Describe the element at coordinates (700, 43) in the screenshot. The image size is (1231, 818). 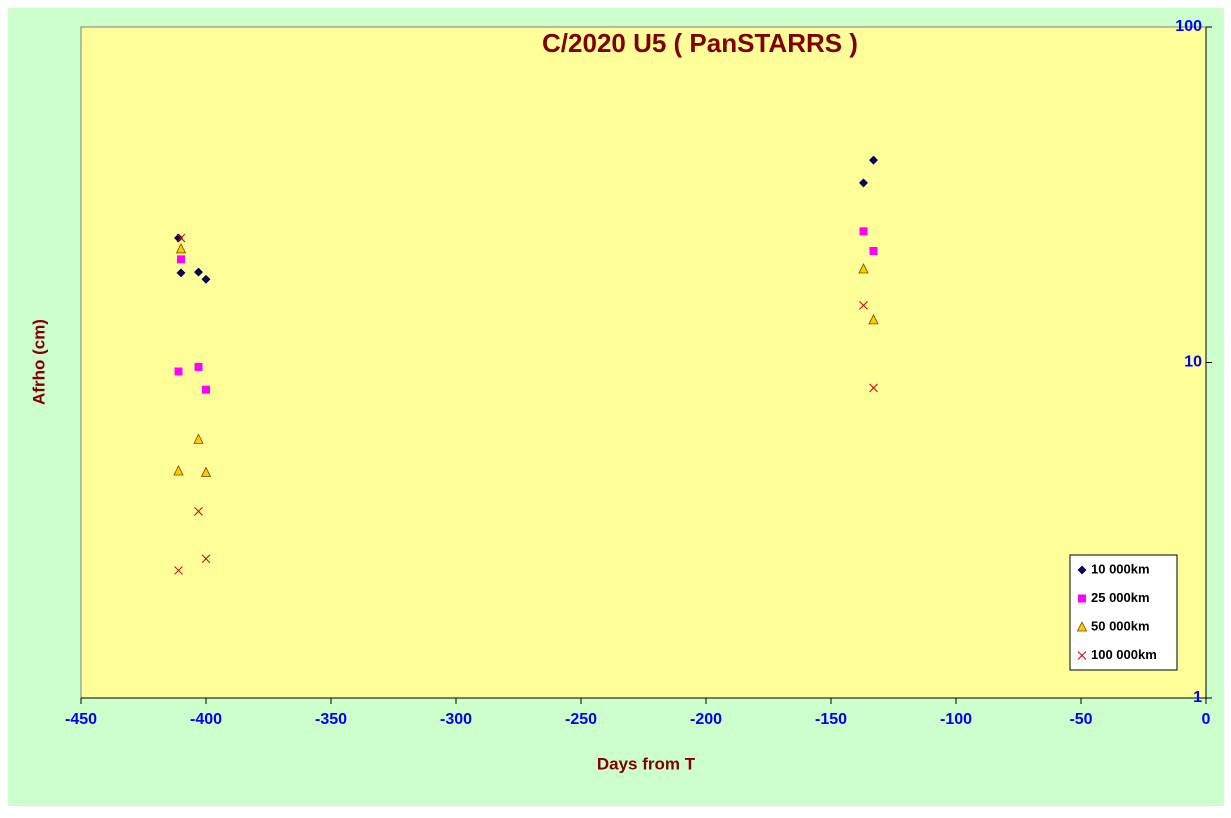
I see `chart-title: C/2020 U5 ( PanSTARRS )` at that location.